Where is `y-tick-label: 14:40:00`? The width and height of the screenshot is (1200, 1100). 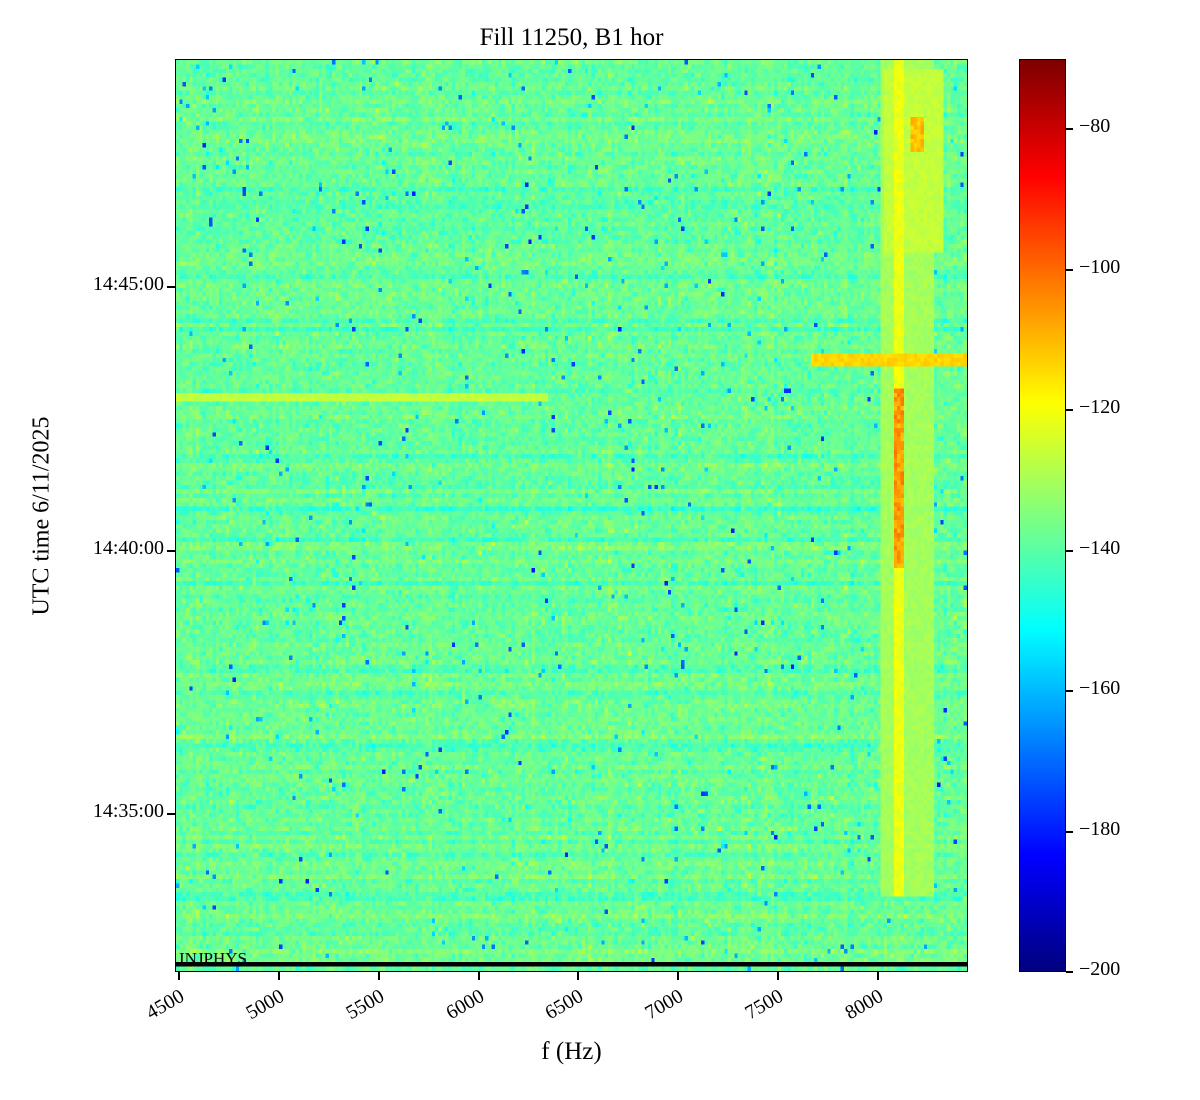 y-tick-label: 14:40:00 is located at coordinates (128, 547).